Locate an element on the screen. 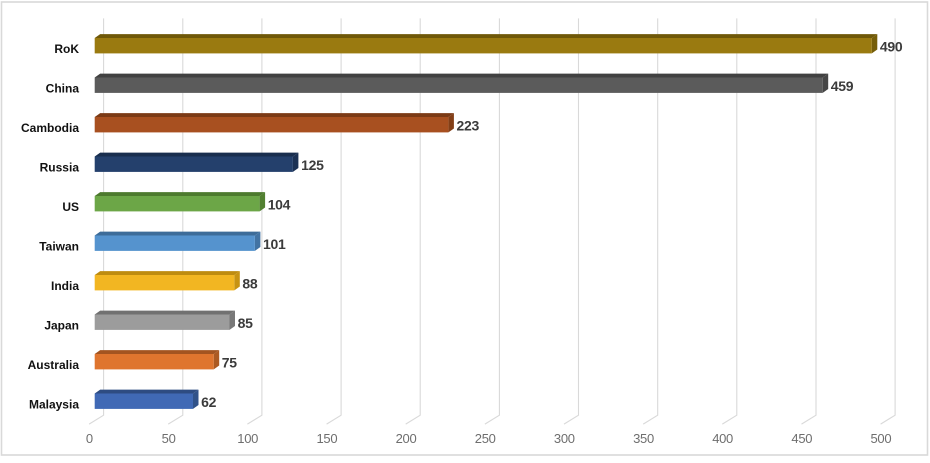  svg-text: US is located at coordinates (70, 207).